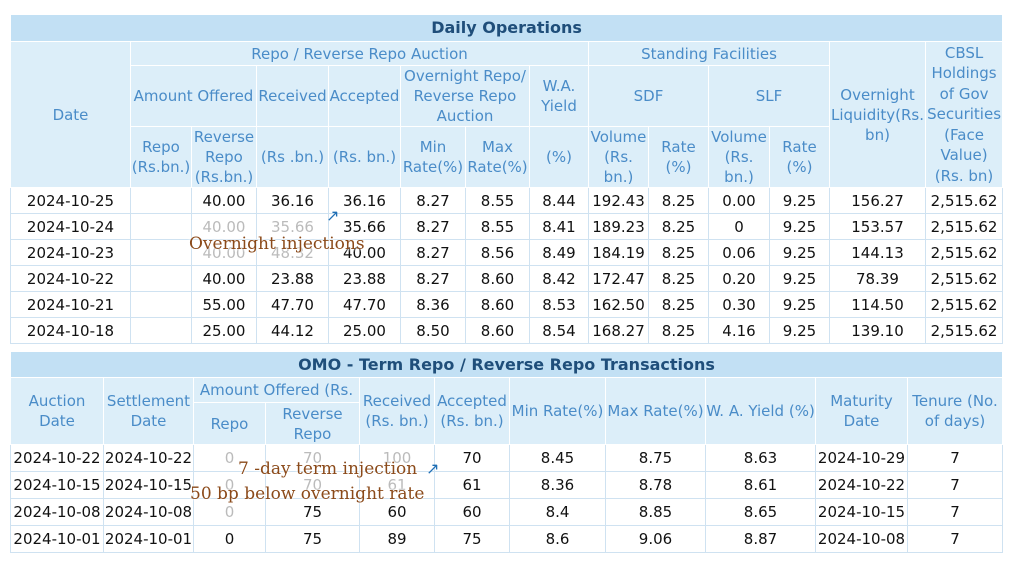 The height and width of the screenshot is (567, 1024). What do you see at coordinates (769, 96) in the screenshot?
I see `header-slf: SLF` at bounding box center [769, 96].